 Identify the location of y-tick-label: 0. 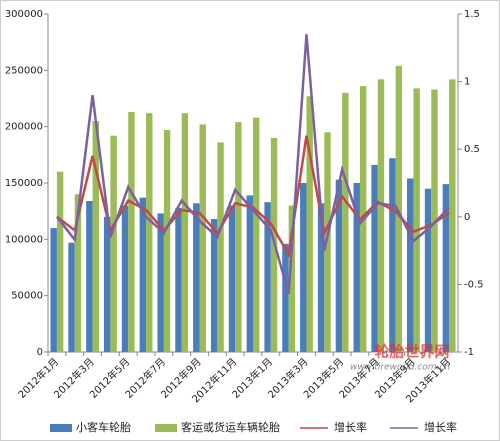
(40, 352).